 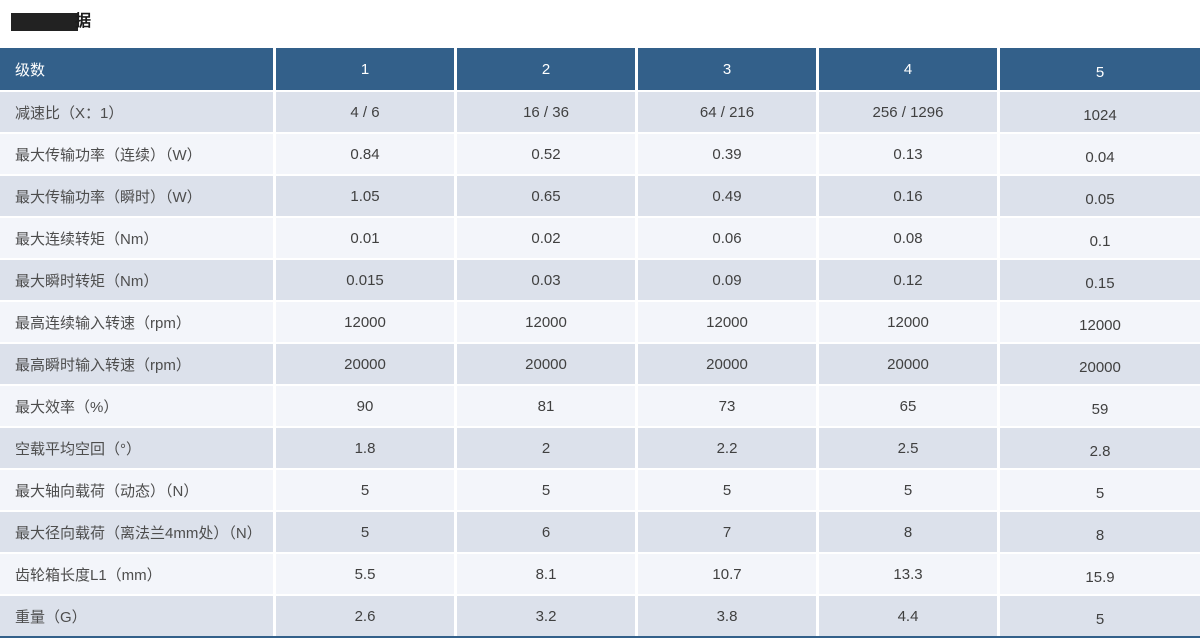 I want to click on cell: 64 / 216, so click(x=725, y=111).